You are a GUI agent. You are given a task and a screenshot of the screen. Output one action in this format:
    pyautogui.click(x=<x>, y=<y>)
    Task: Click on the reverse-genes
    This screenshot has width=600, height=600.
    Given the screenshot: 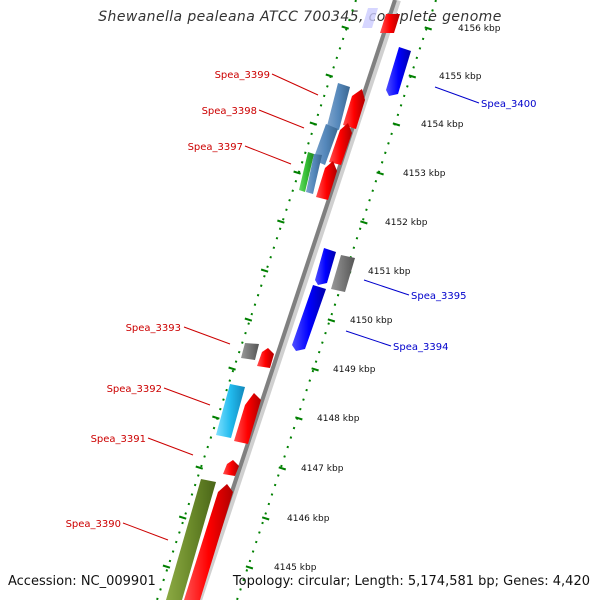 What is the action you would take?
    pyautogui.click(x=351, y=179)
    